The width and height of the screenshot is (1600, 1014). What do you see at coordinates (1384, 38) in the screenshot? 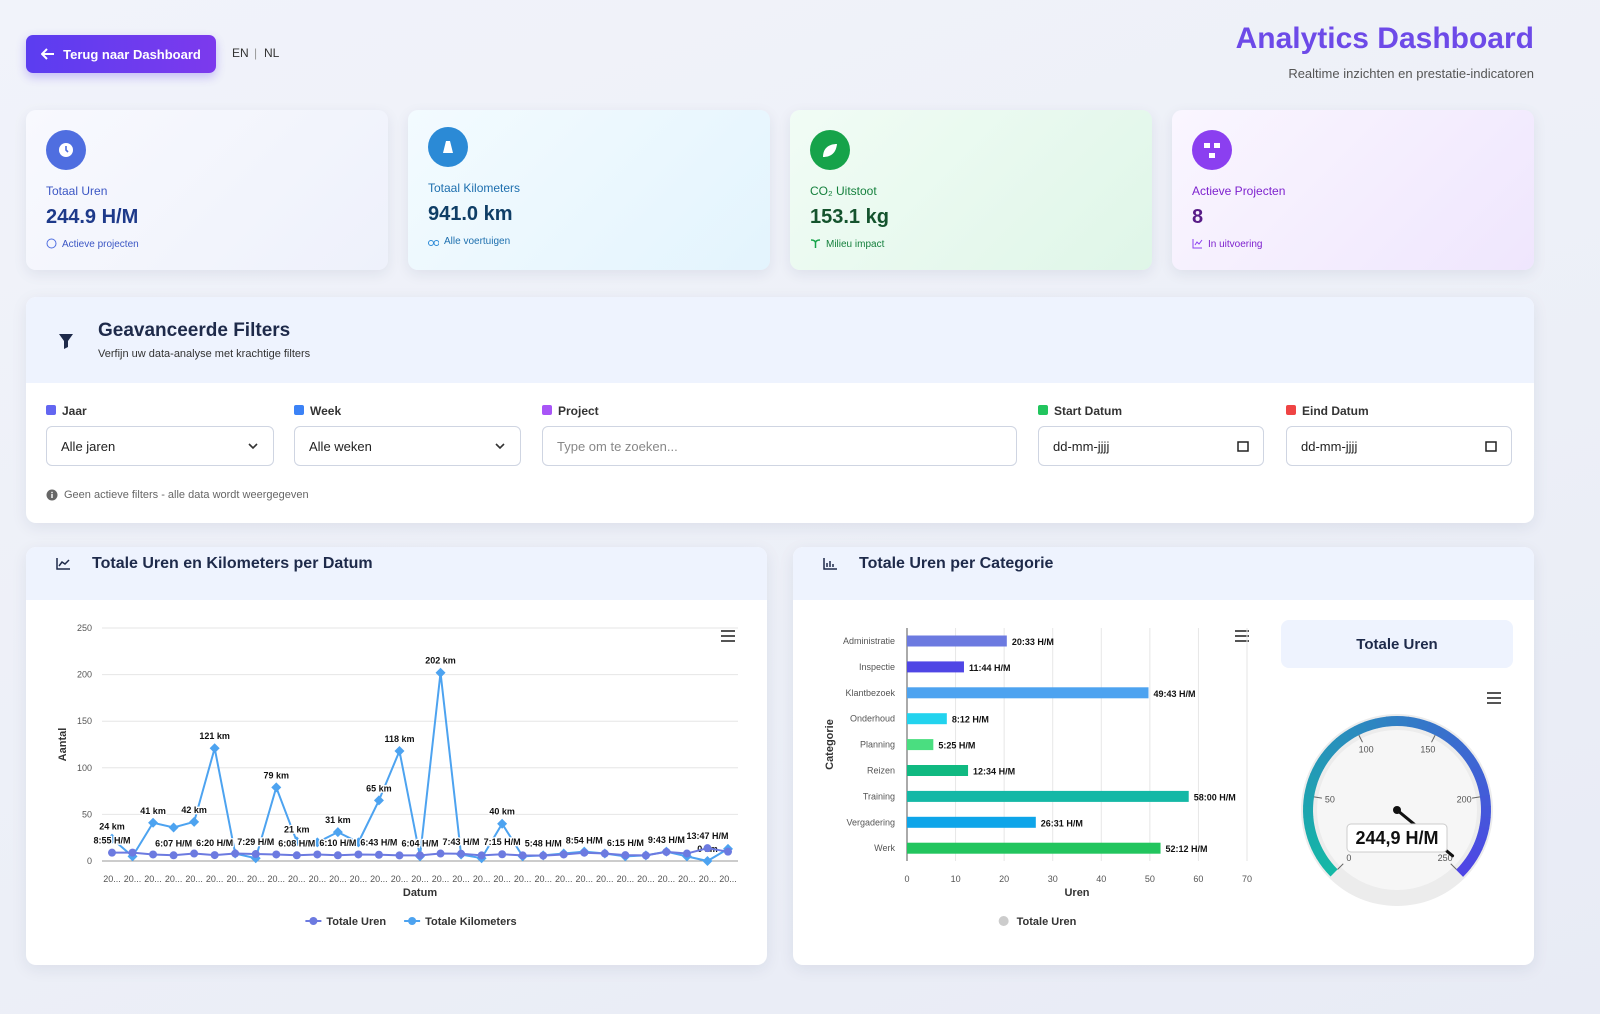
I see `page-title: Analytics Dashboard` at bounding box center [1384, 38].